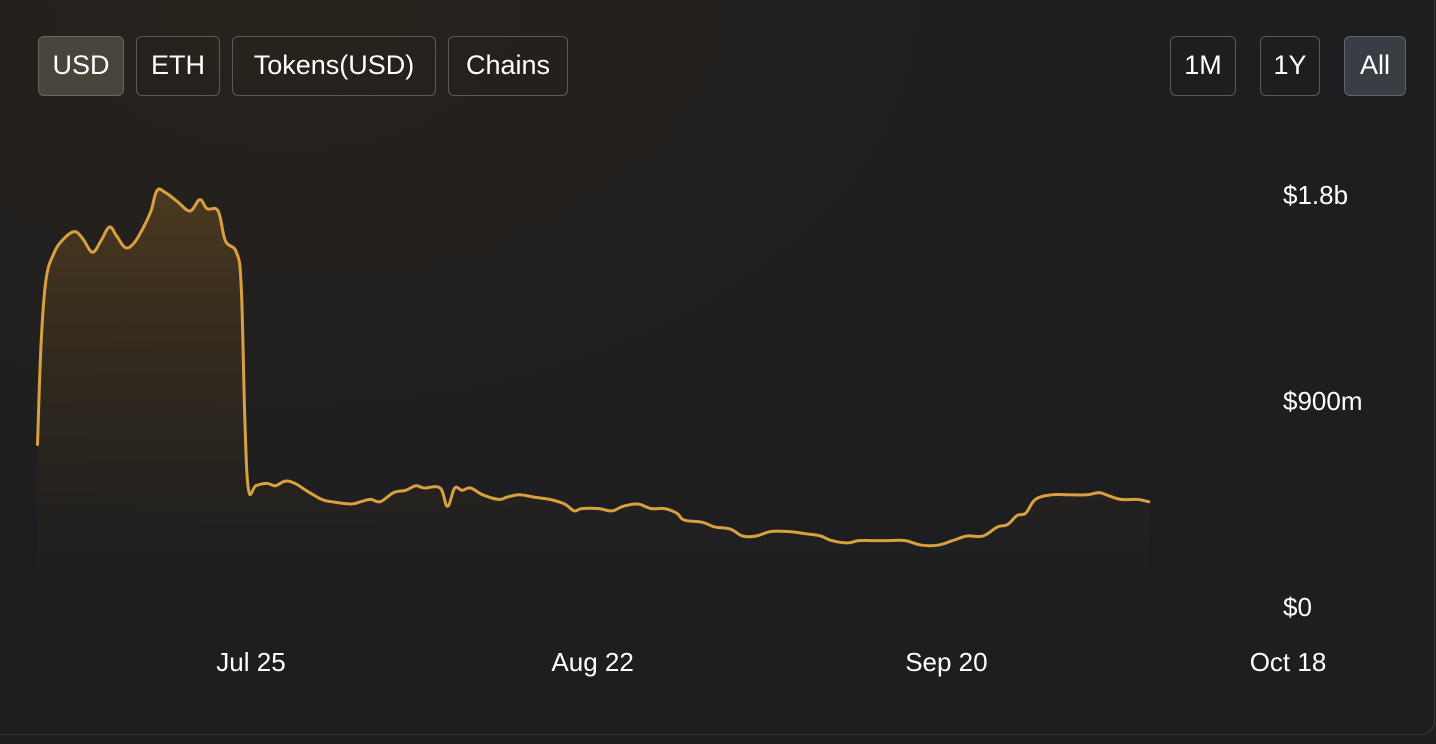 The height and width of the screenshot is (744, 1436). I want to click on x-tick-label: Jul 25, so click(250, 662).